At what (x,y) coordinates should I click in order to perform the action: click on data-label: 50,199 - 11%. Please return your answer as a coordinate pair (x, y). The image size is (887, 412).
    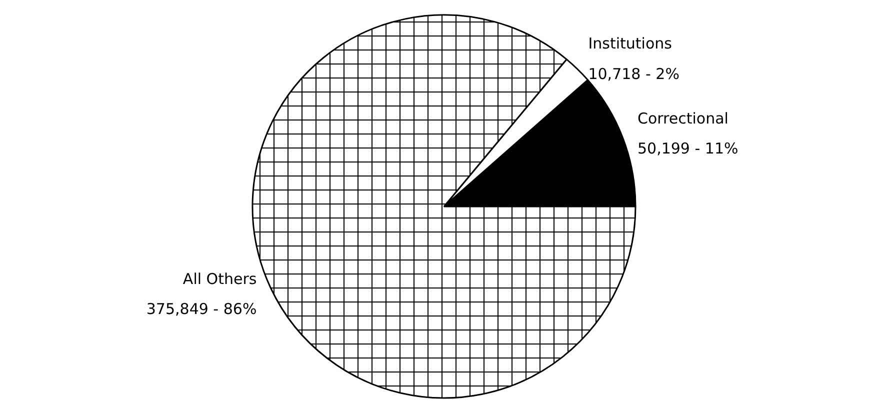
    Looking at the image, I should click on (687, 149).